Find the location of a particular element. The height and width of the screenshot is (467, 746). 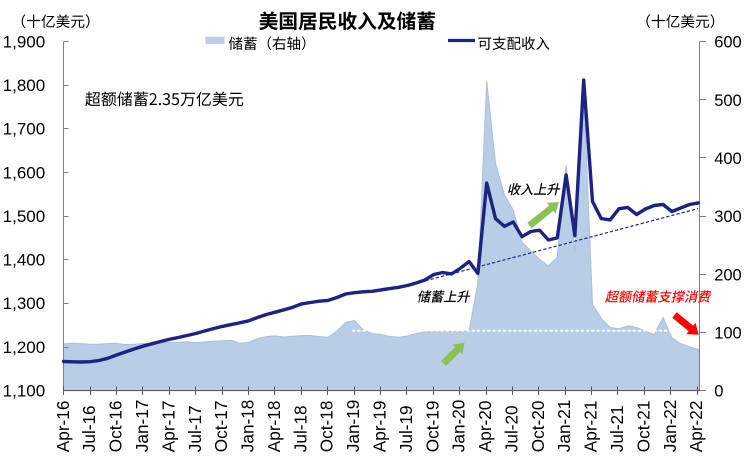

svg-text: 1,800 is located at coordinates (24, 85).